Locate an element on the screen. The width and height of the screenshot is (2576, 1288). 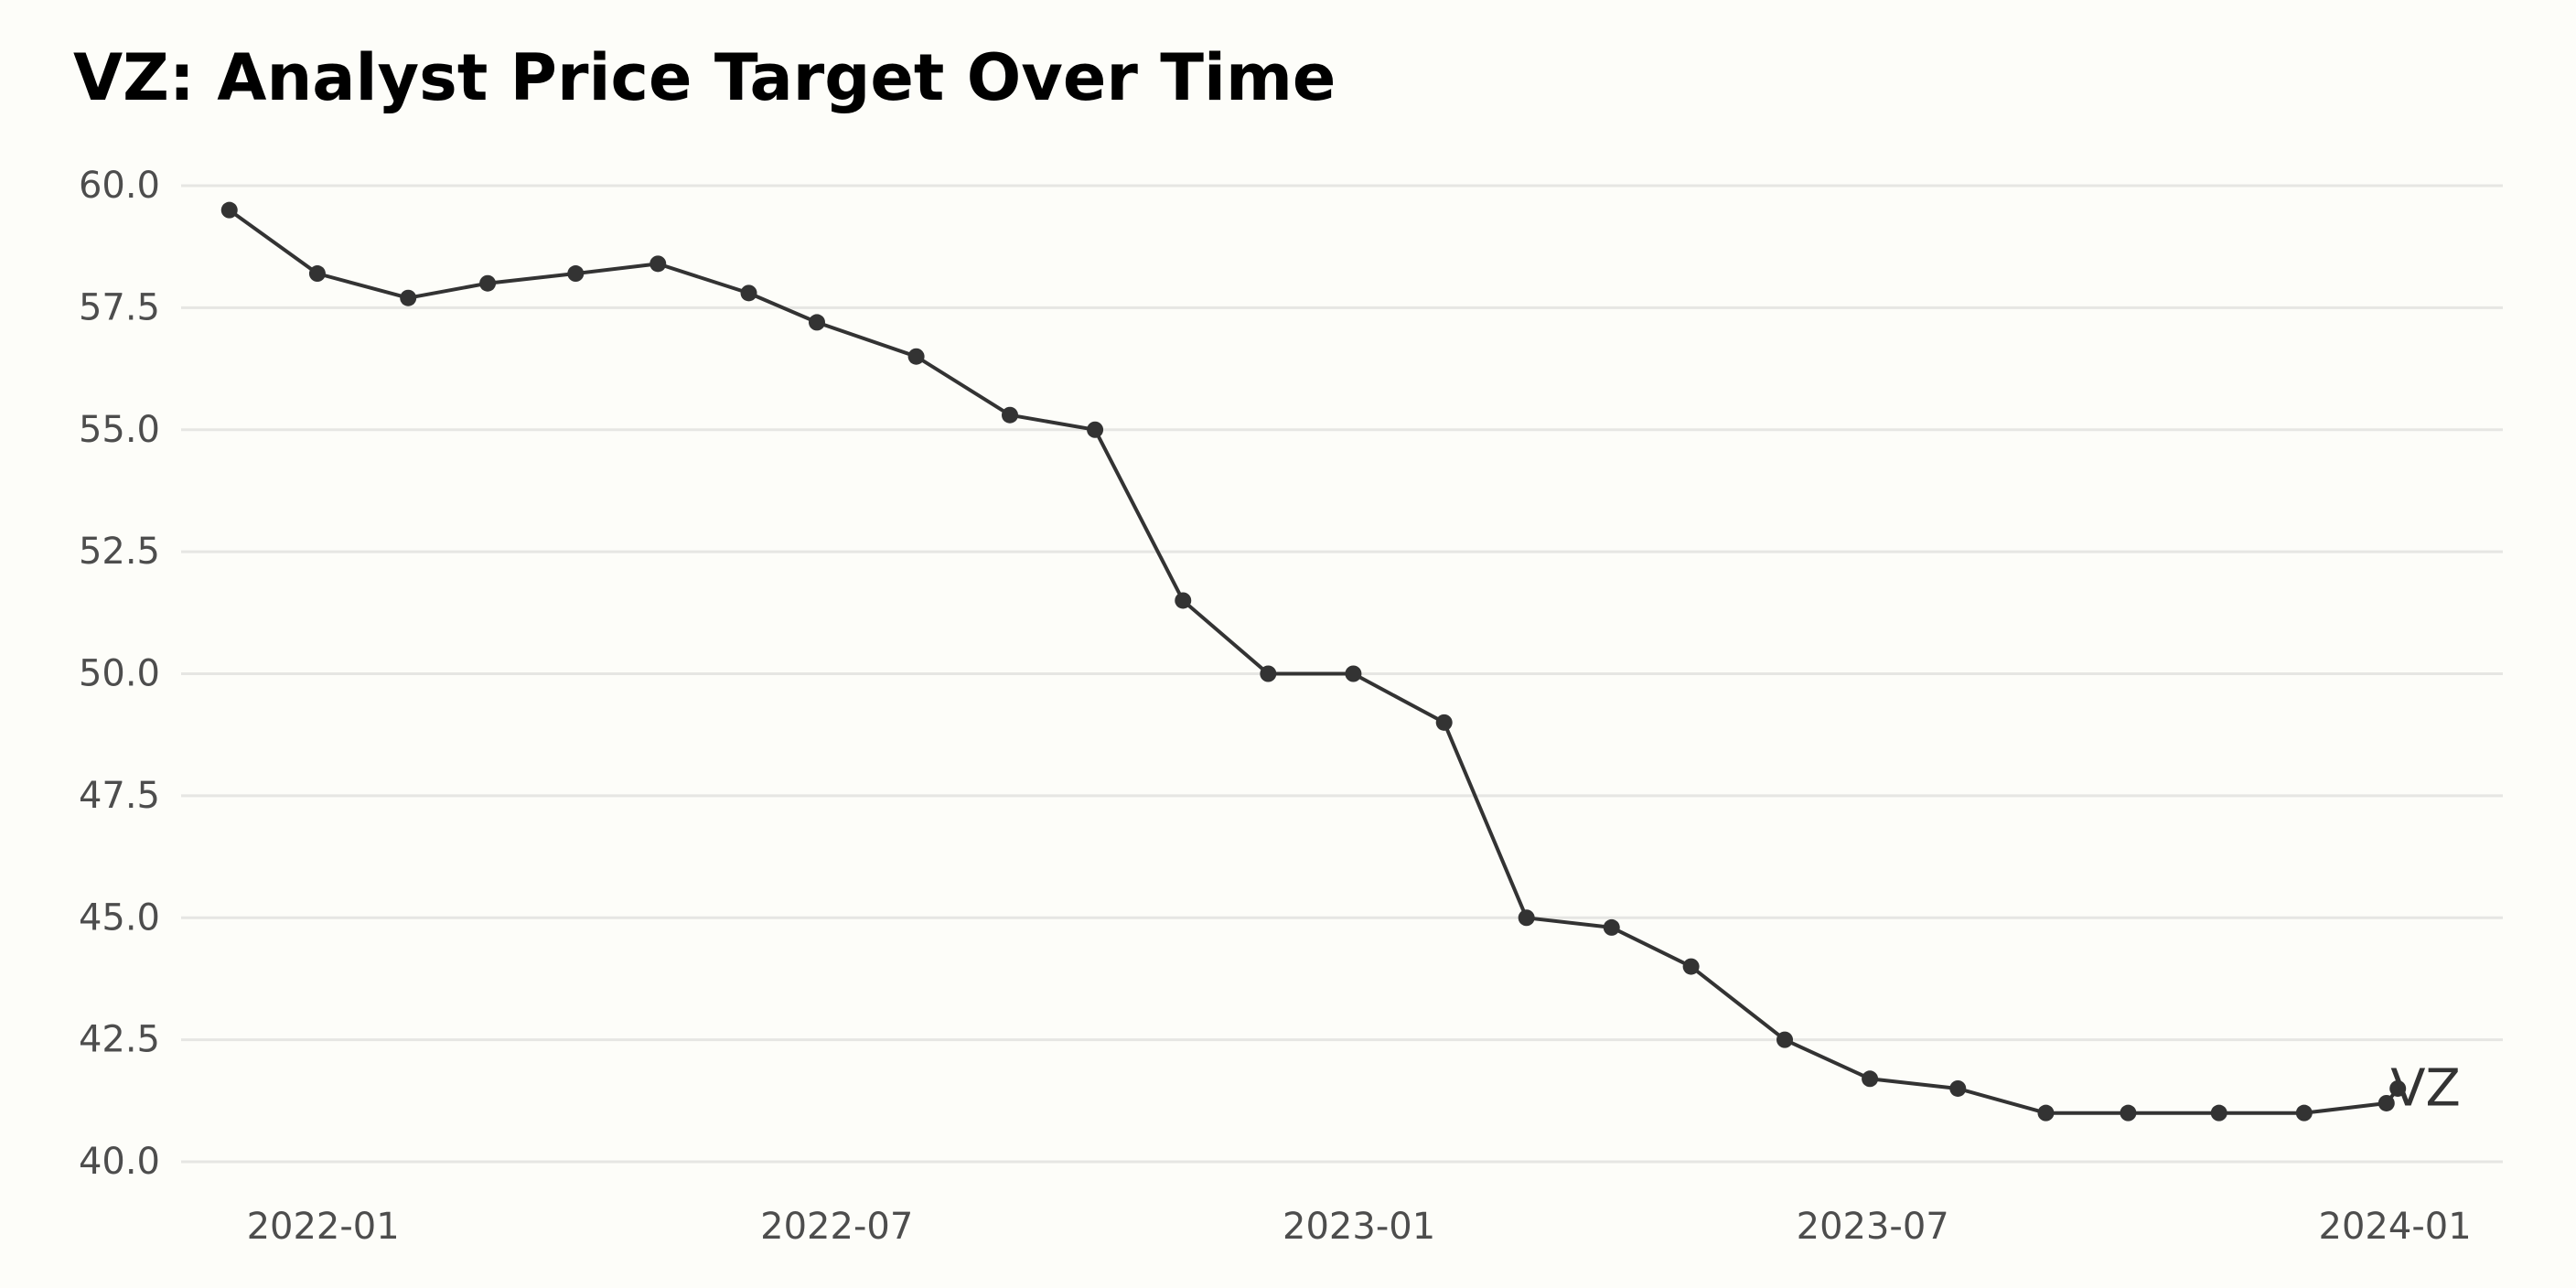
x-axis-tick-labels: 2022-01 2022-07 2023-01 2023-07 2024-01 is located at coordinates (1359, 1227).